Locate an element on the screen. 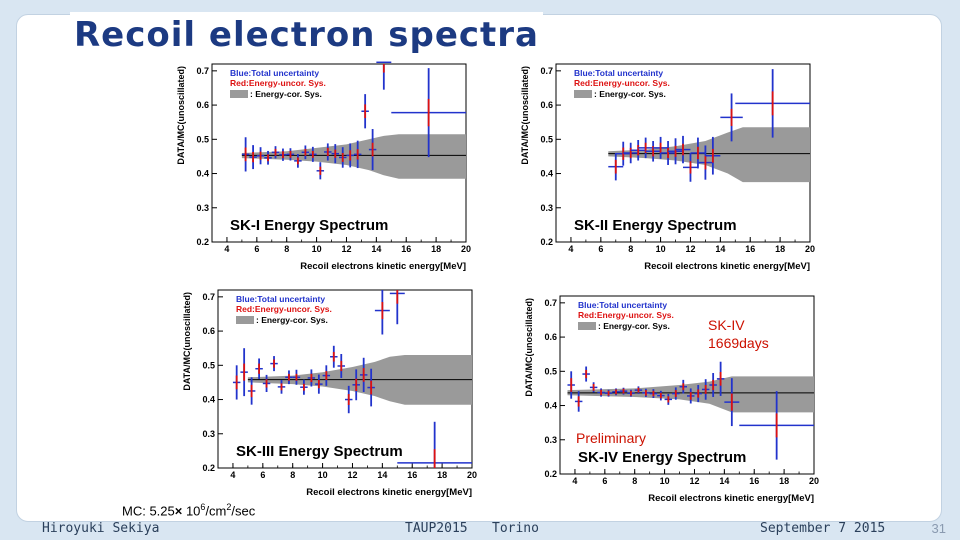  footer-place: Torino is located at coordinates (515, 528).